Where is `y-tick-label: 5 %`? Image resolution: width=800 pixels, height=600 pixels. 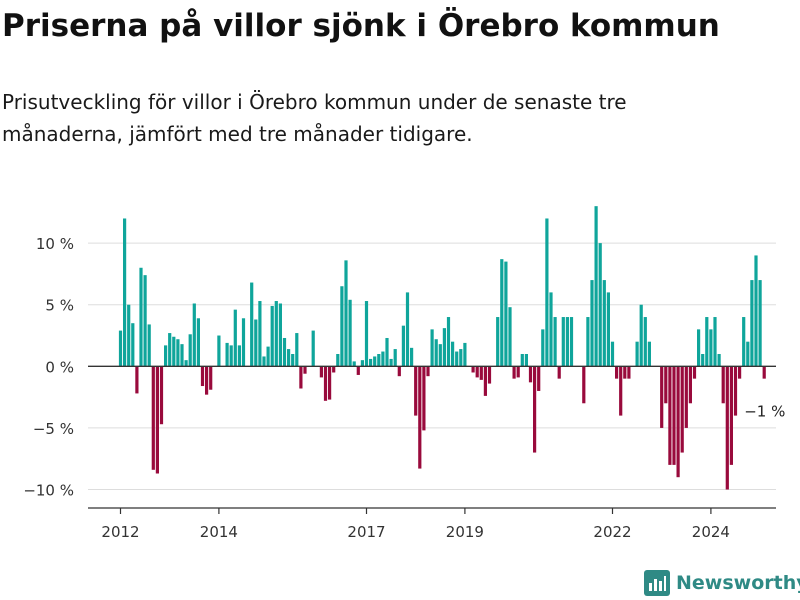
y-tick-label: 5 % is located at coordinates (59, 306).